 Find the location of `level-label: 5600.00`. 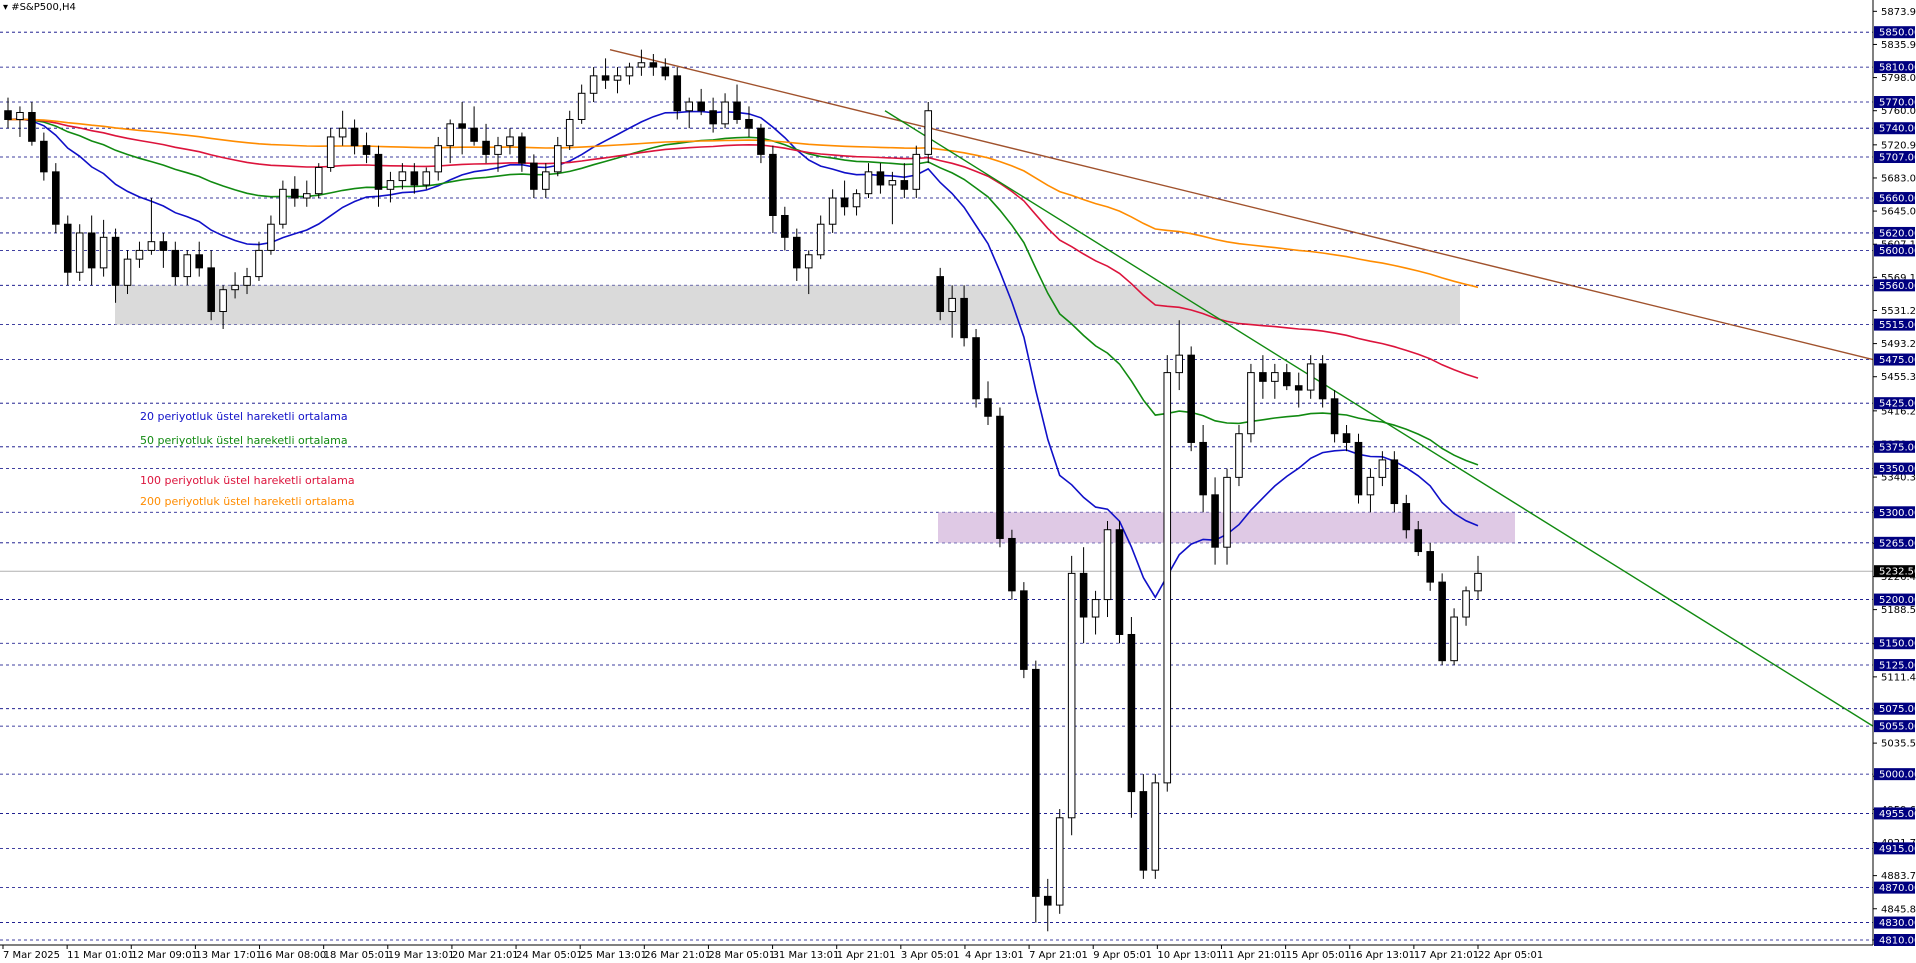

level-label: 5600.00 is located at coordinates (1897, 251).